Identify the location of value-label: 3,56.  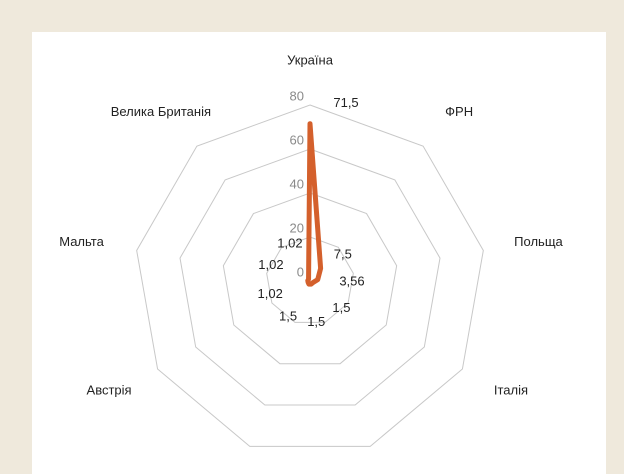
(351, 281).